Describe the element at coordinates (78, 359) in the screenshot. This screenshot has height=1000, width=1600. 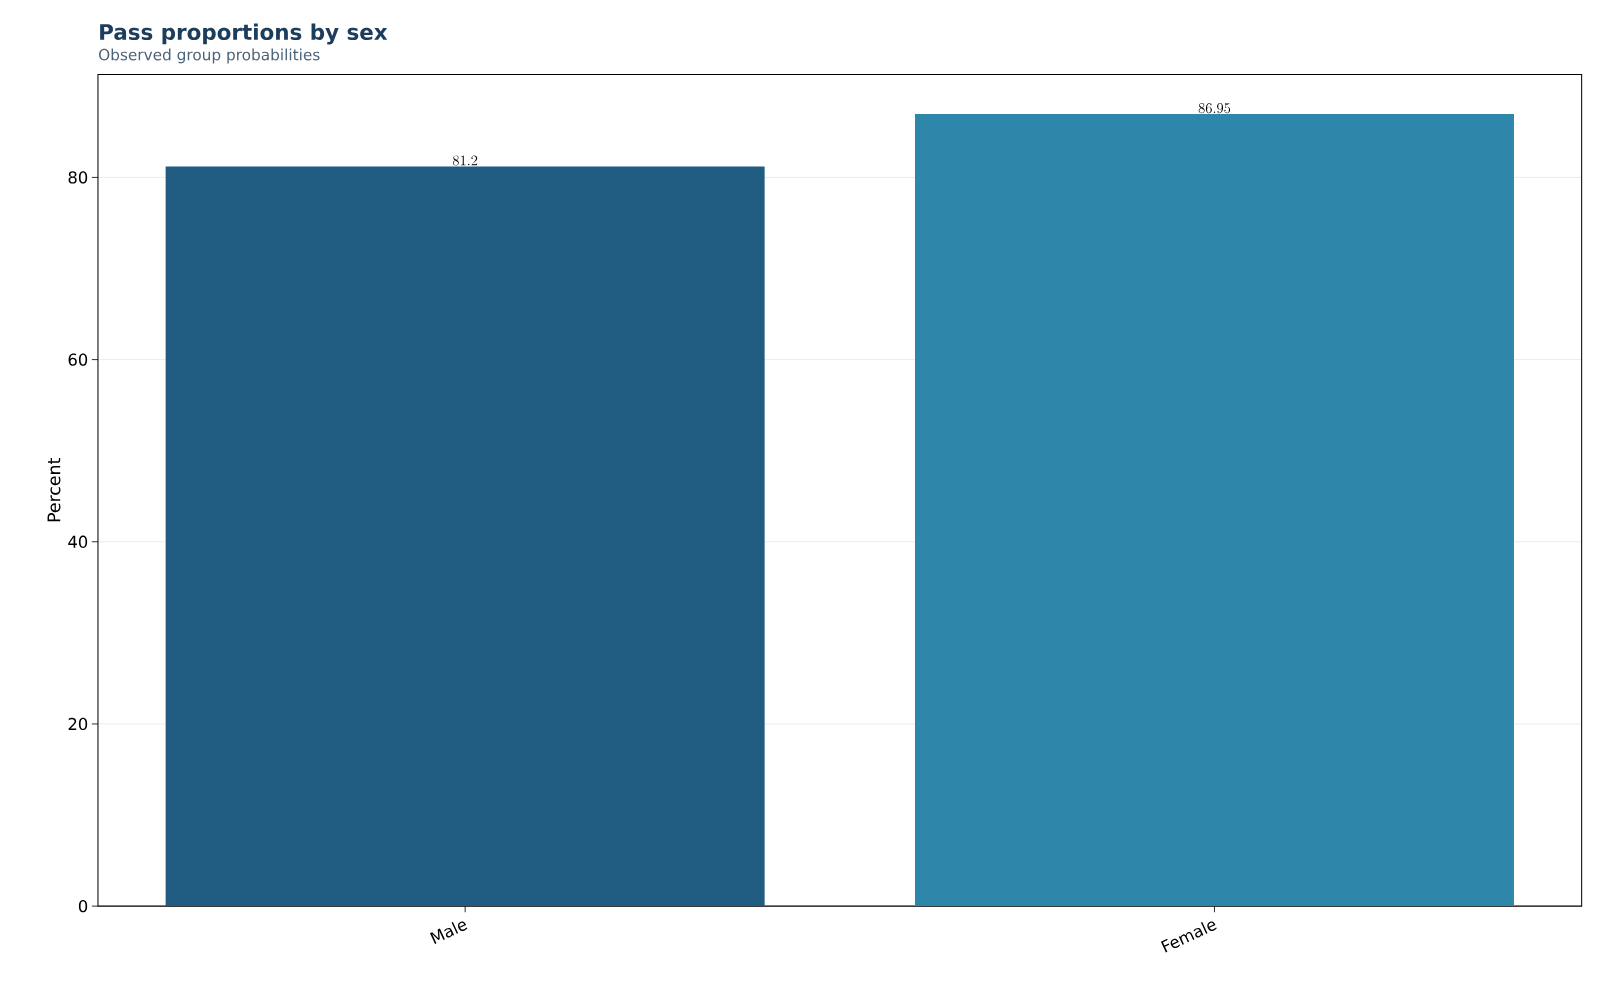
I see `y-tick-label: 60` at that location.